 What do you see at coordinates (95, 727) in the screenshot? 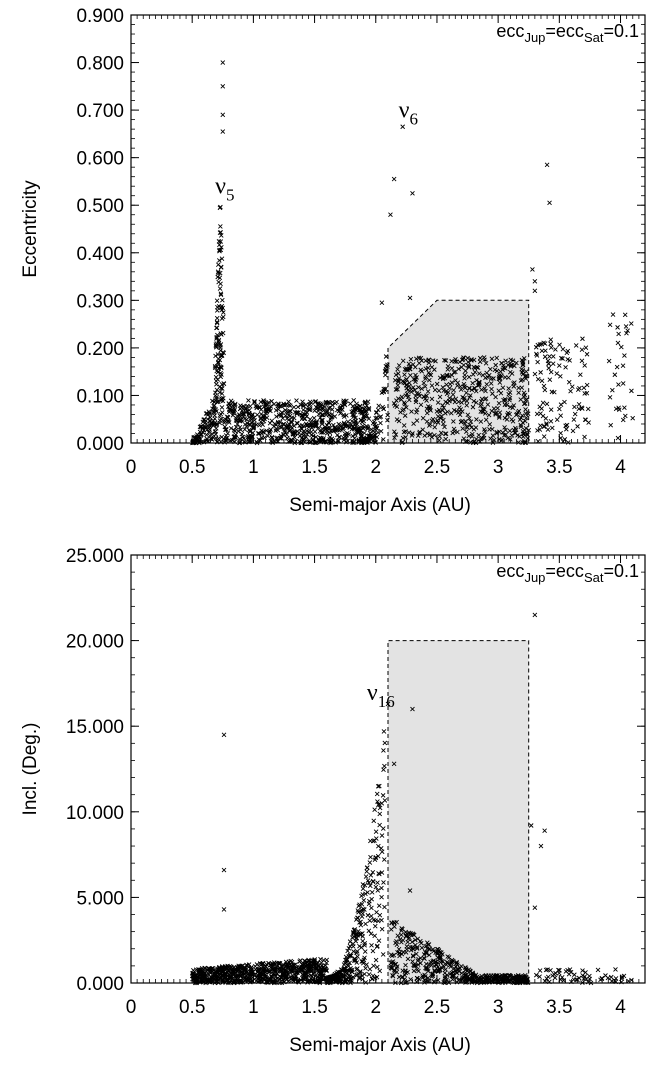
I see `y-tick-label: 15.000` at bounding box center [95, 727].